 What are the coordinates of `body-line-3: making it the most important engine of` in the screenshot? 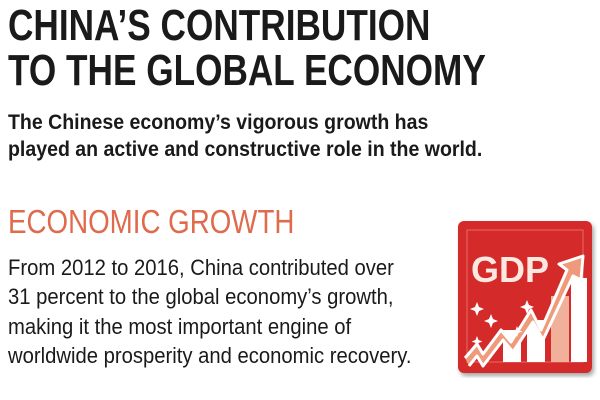 It's located at (180, 326).